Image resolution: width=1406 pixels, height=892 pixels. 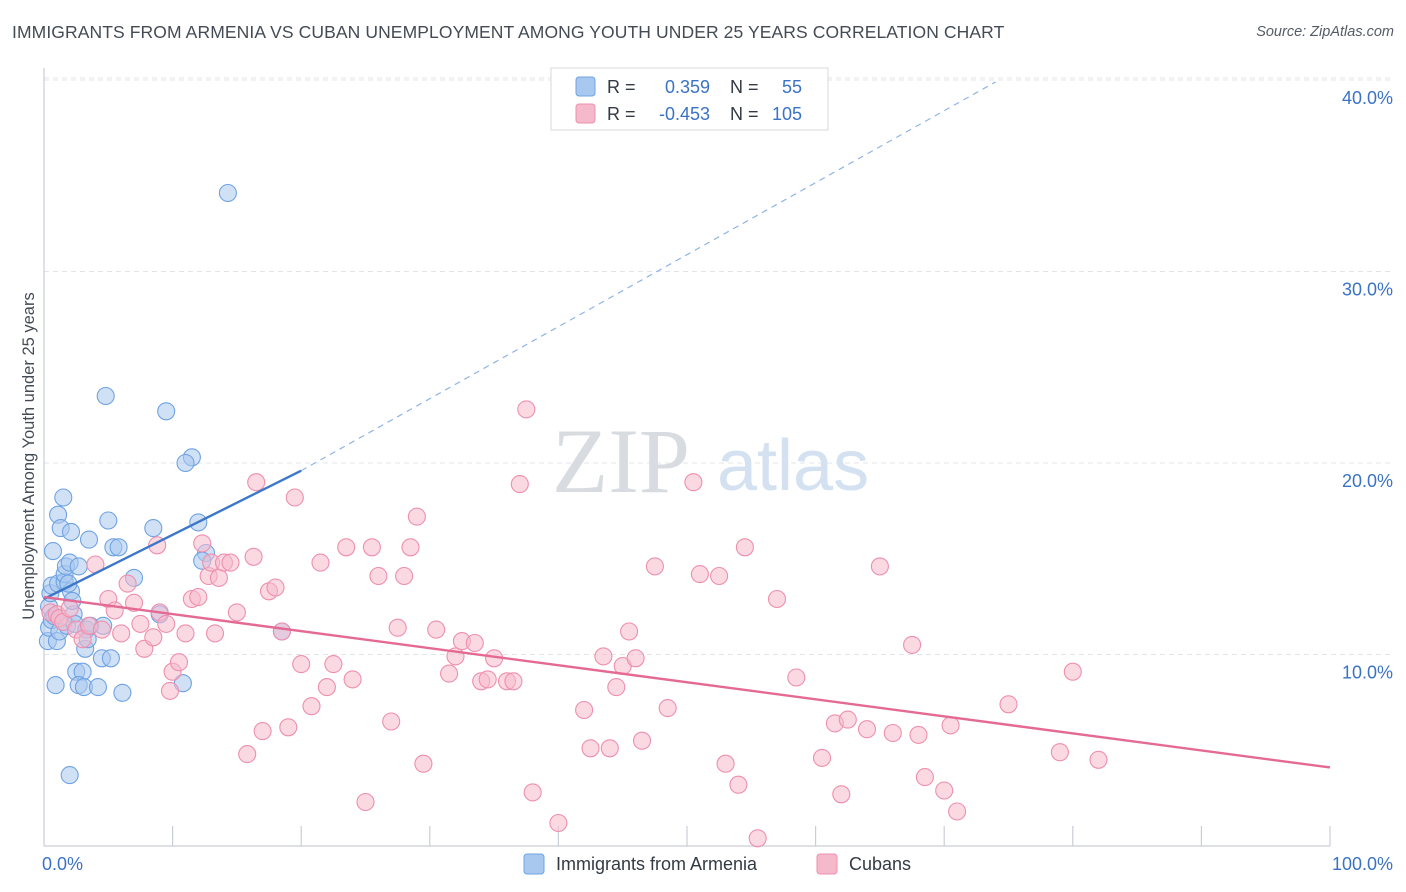 I want to click on legend-label-cubans: Cubans, so click(x=880, y=864).